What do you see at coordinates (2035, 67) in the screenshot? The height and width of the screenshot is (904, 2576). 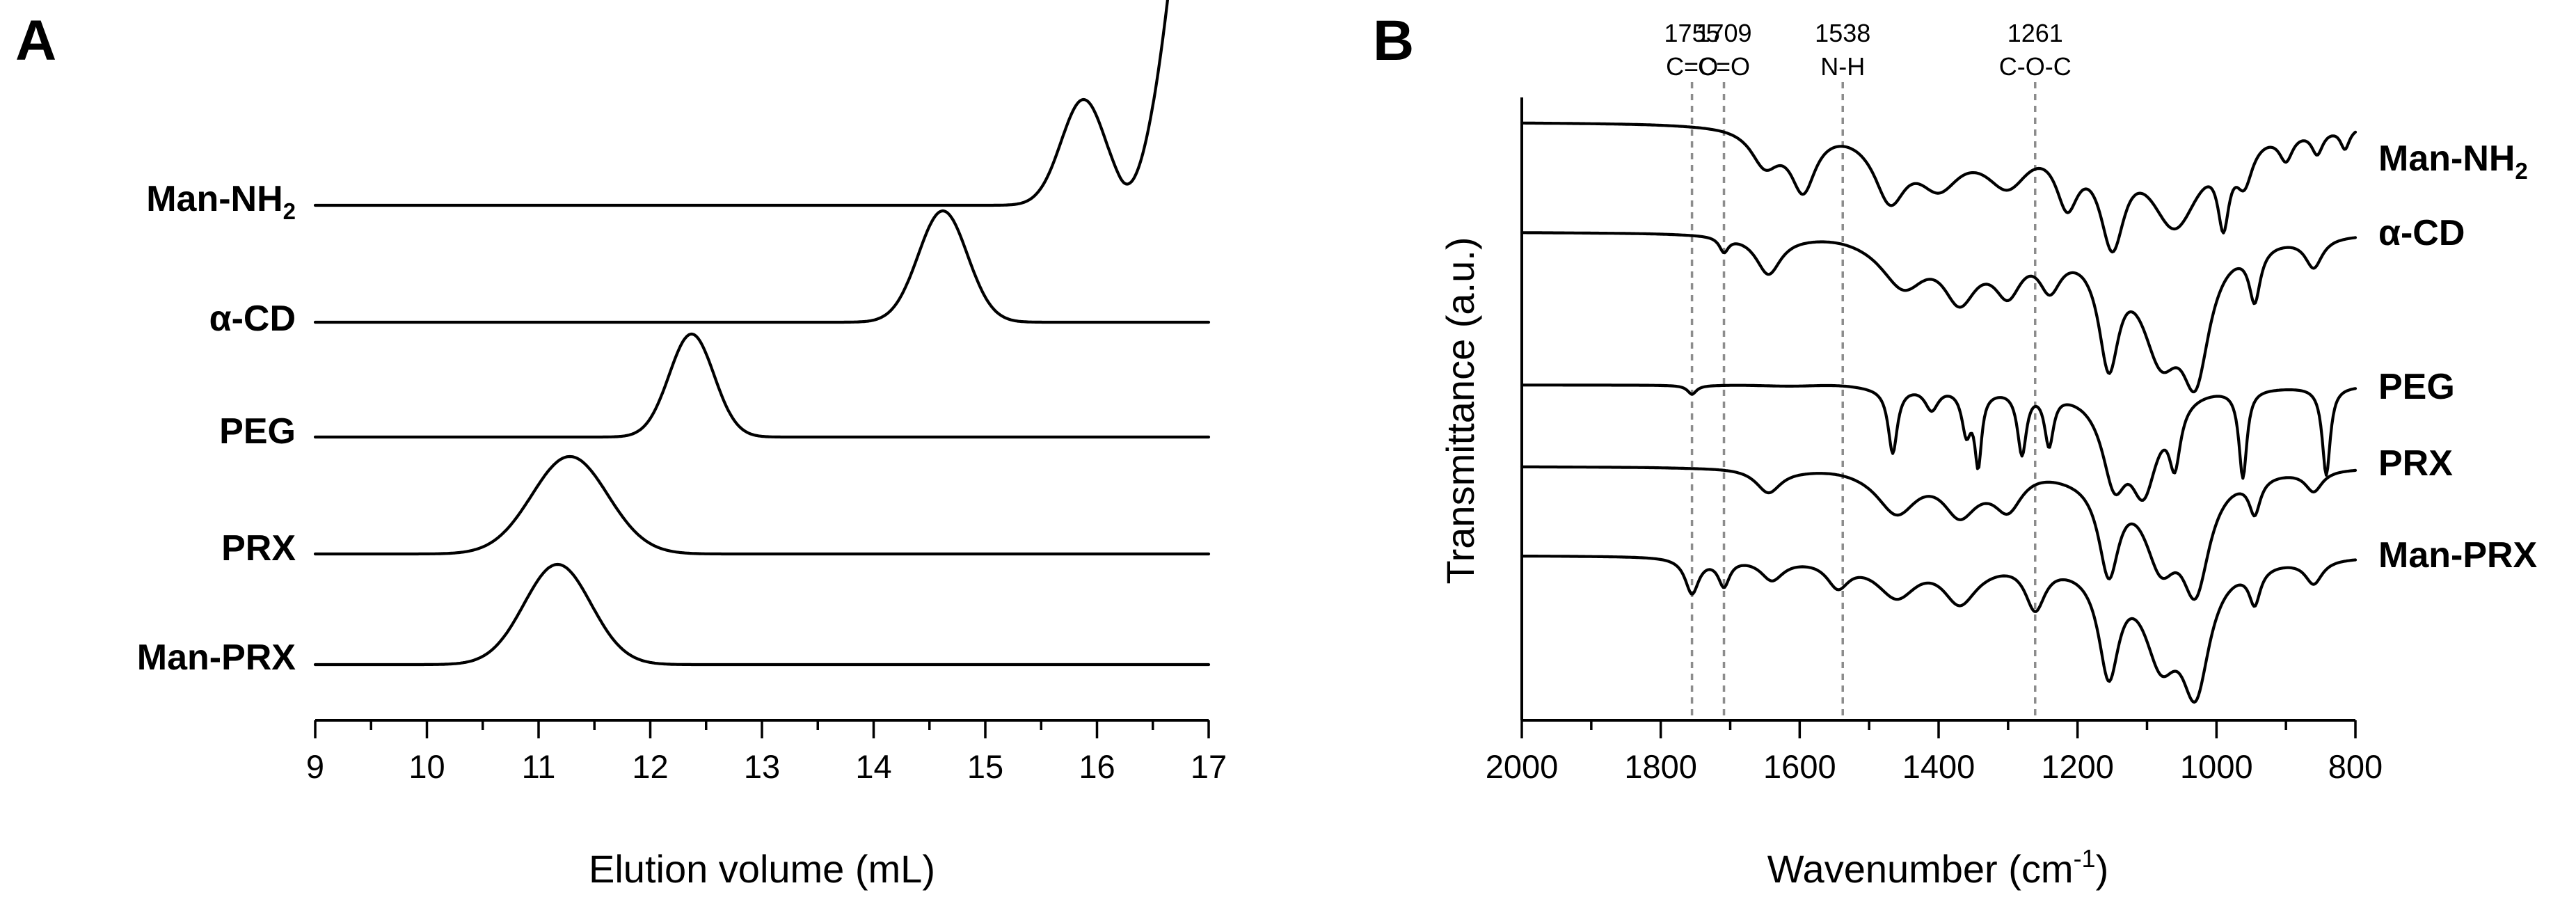 I see `reference-assignment-1261: C-O-C` at bounding box center [2035, 67].